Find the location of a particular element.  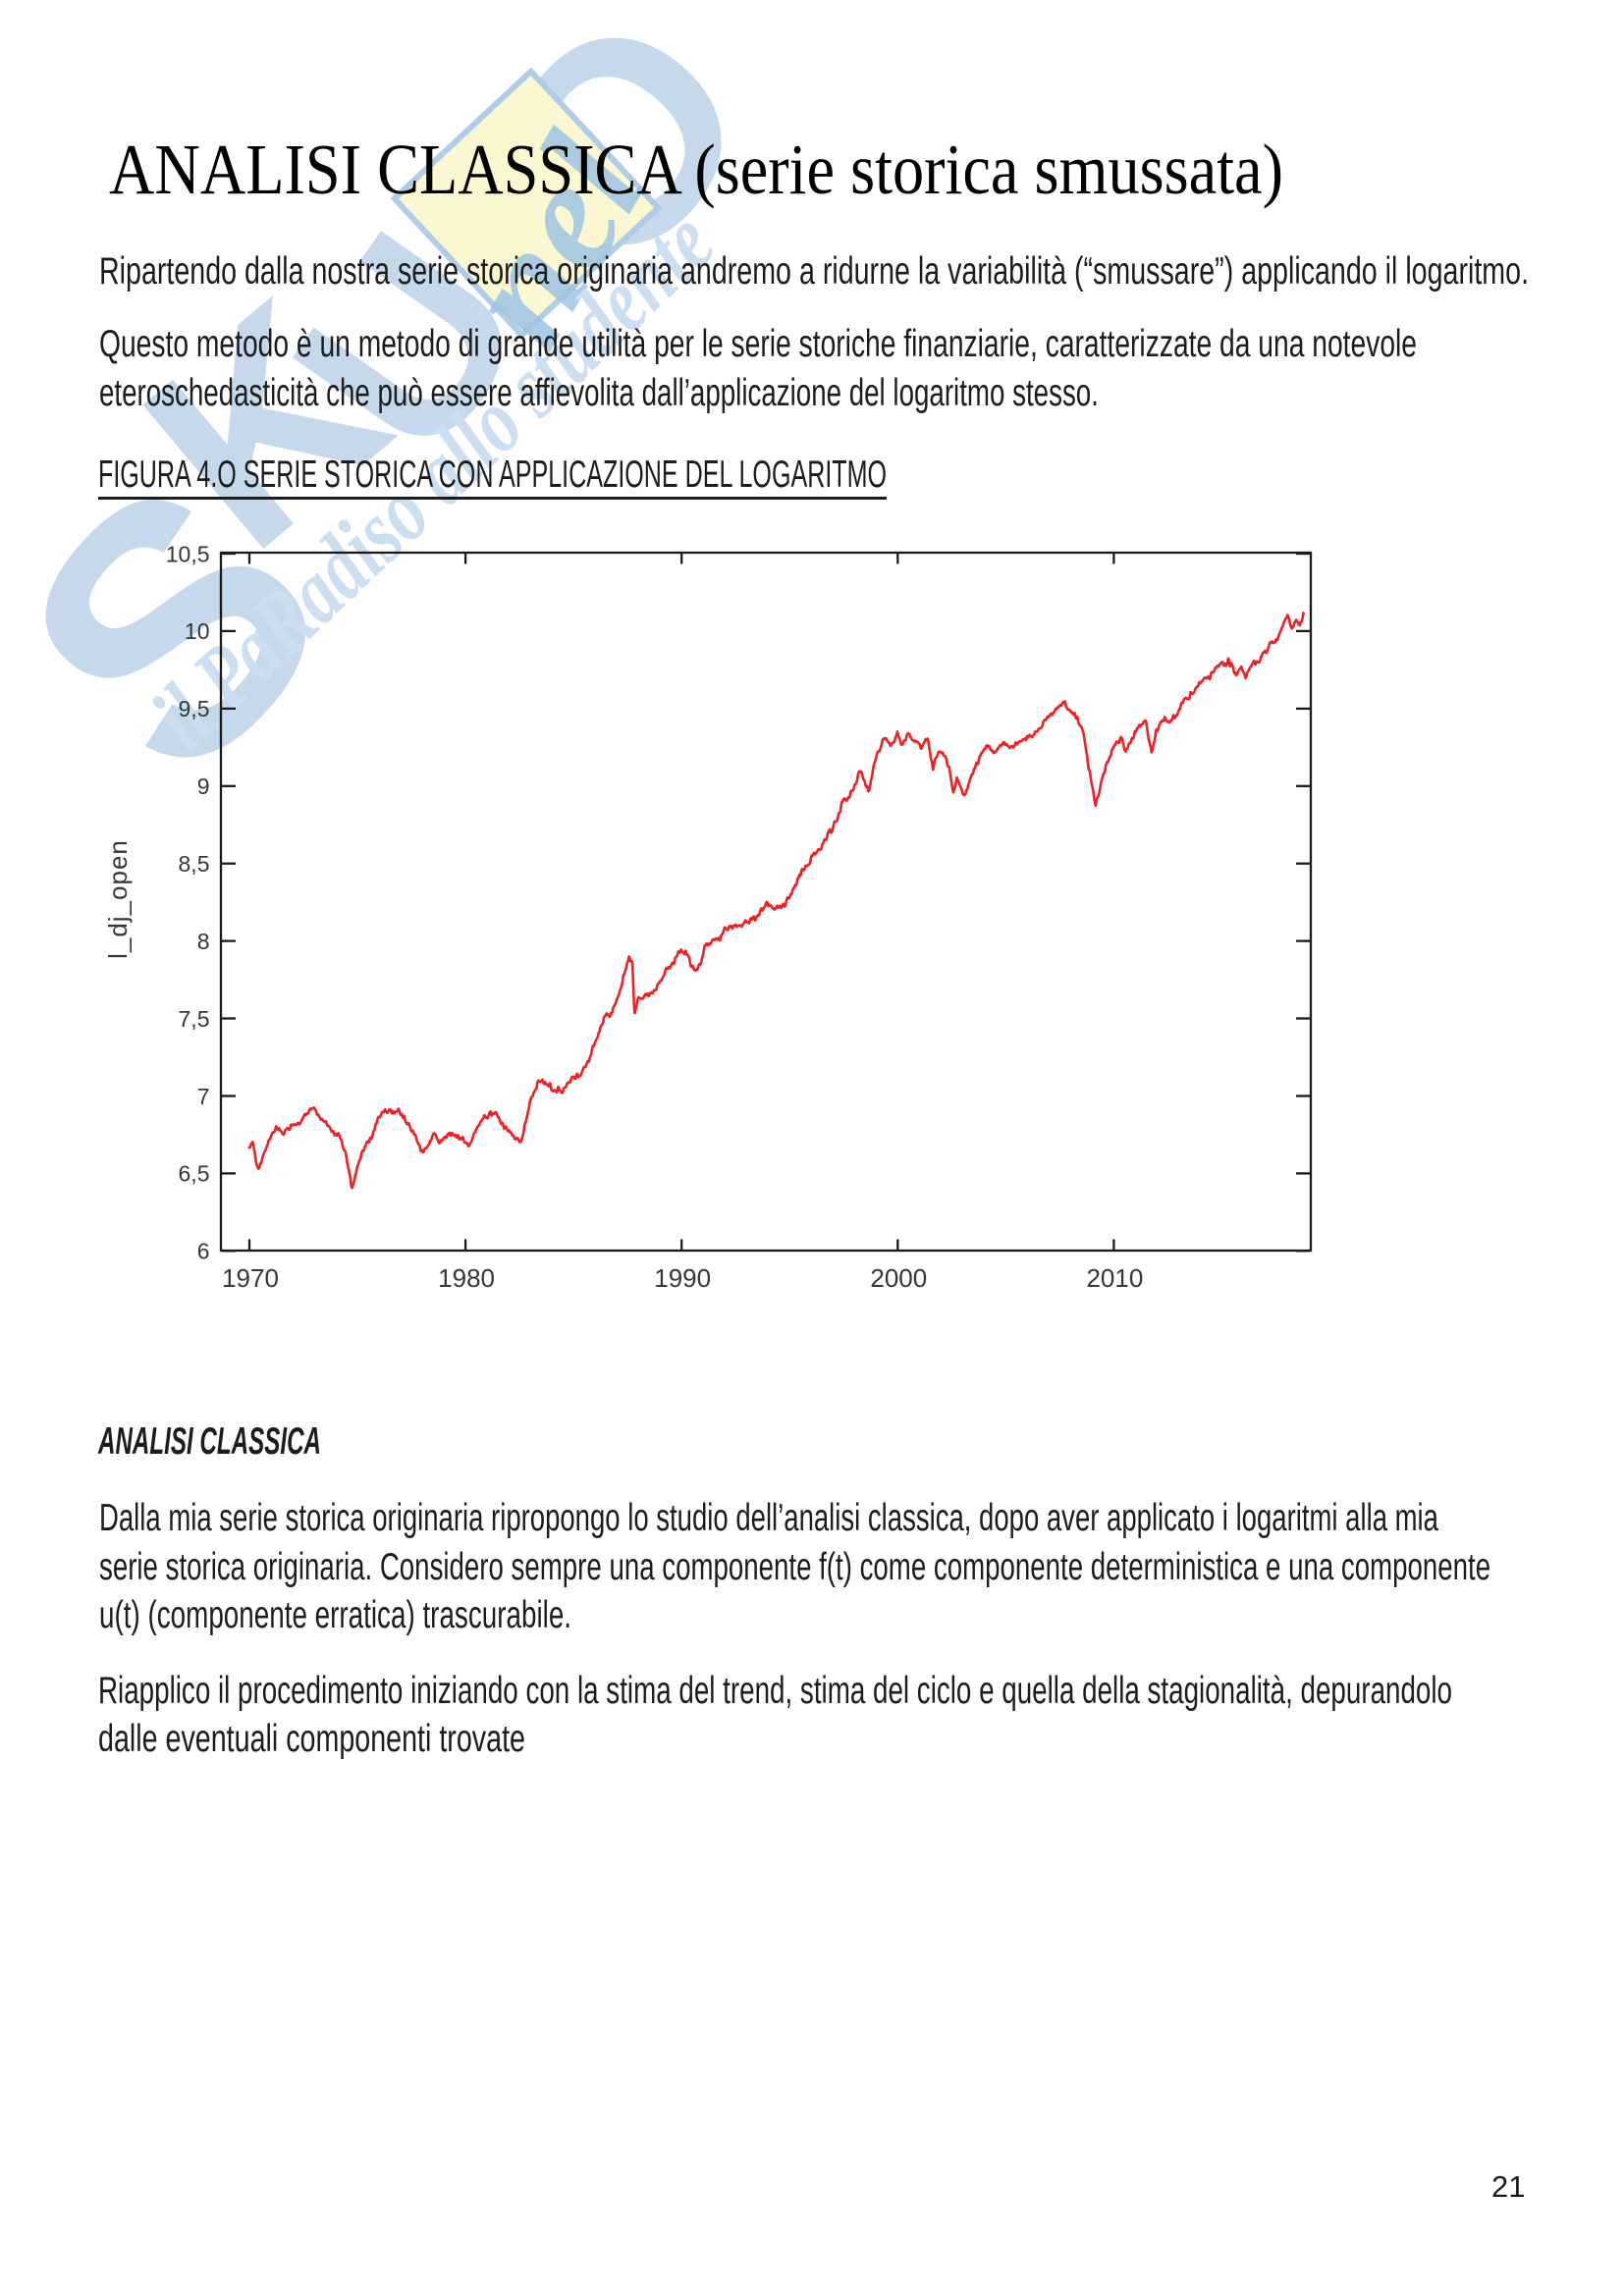

svg-text: l_dj_open is located at coordinates (118, 899).